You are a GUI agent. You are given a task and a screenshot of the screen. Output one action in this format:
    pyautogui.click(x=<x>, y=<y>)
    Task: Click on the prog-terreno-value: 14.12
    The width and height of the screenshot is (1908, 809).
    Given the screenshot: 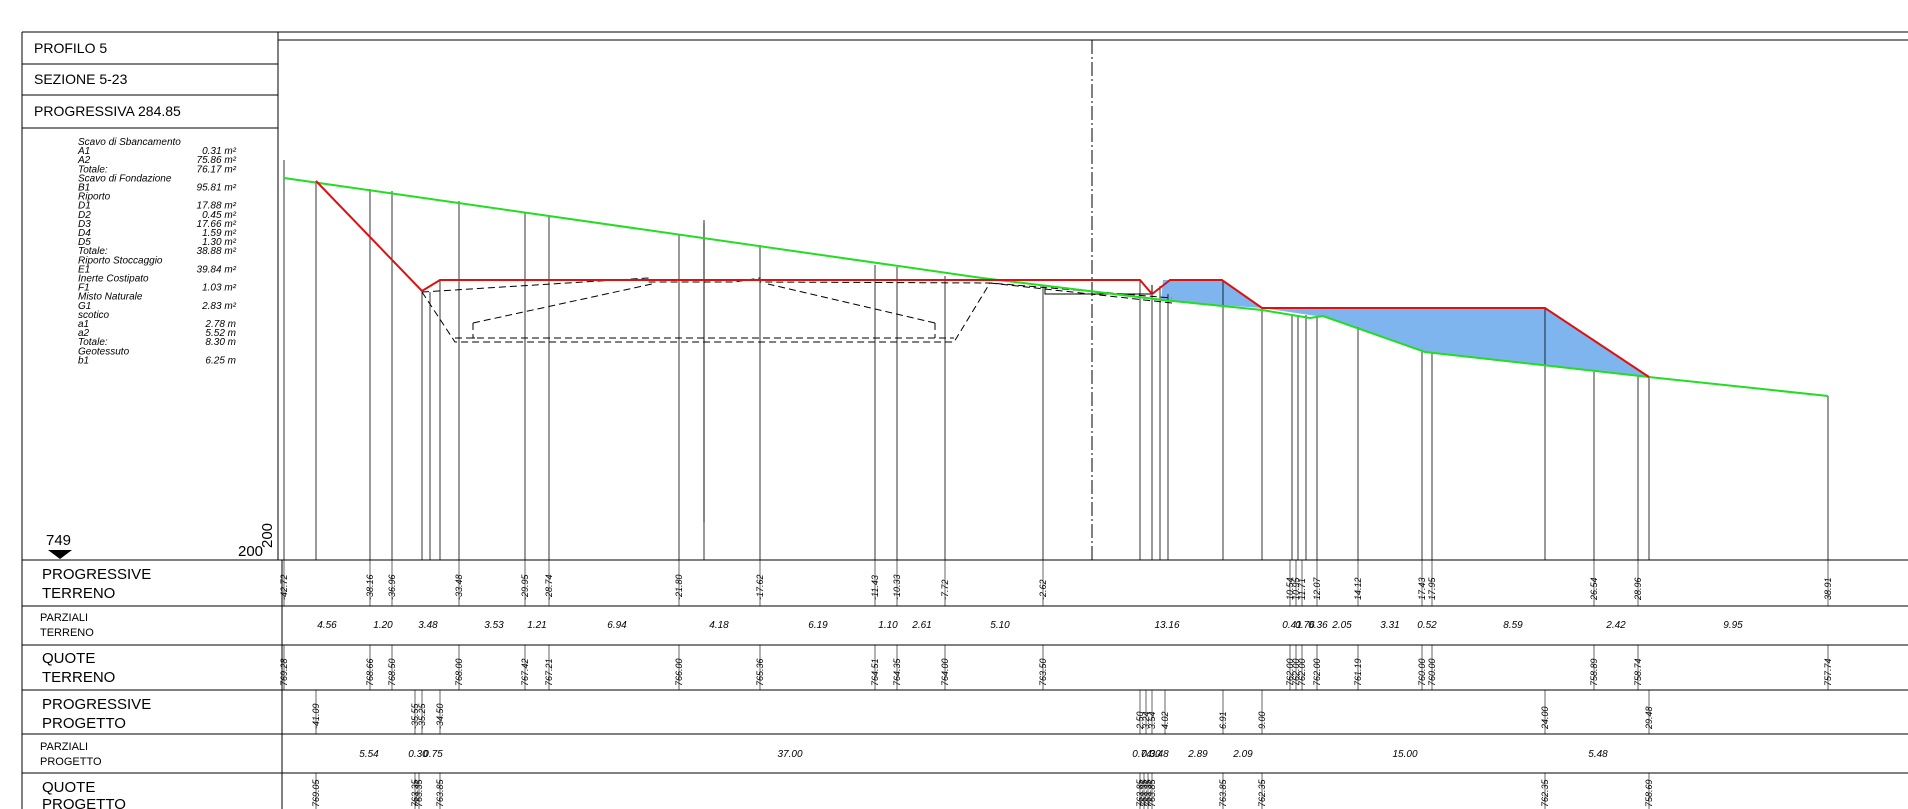 What is the action you would take?
    pyautogui.click(x=1358, y=588)
    